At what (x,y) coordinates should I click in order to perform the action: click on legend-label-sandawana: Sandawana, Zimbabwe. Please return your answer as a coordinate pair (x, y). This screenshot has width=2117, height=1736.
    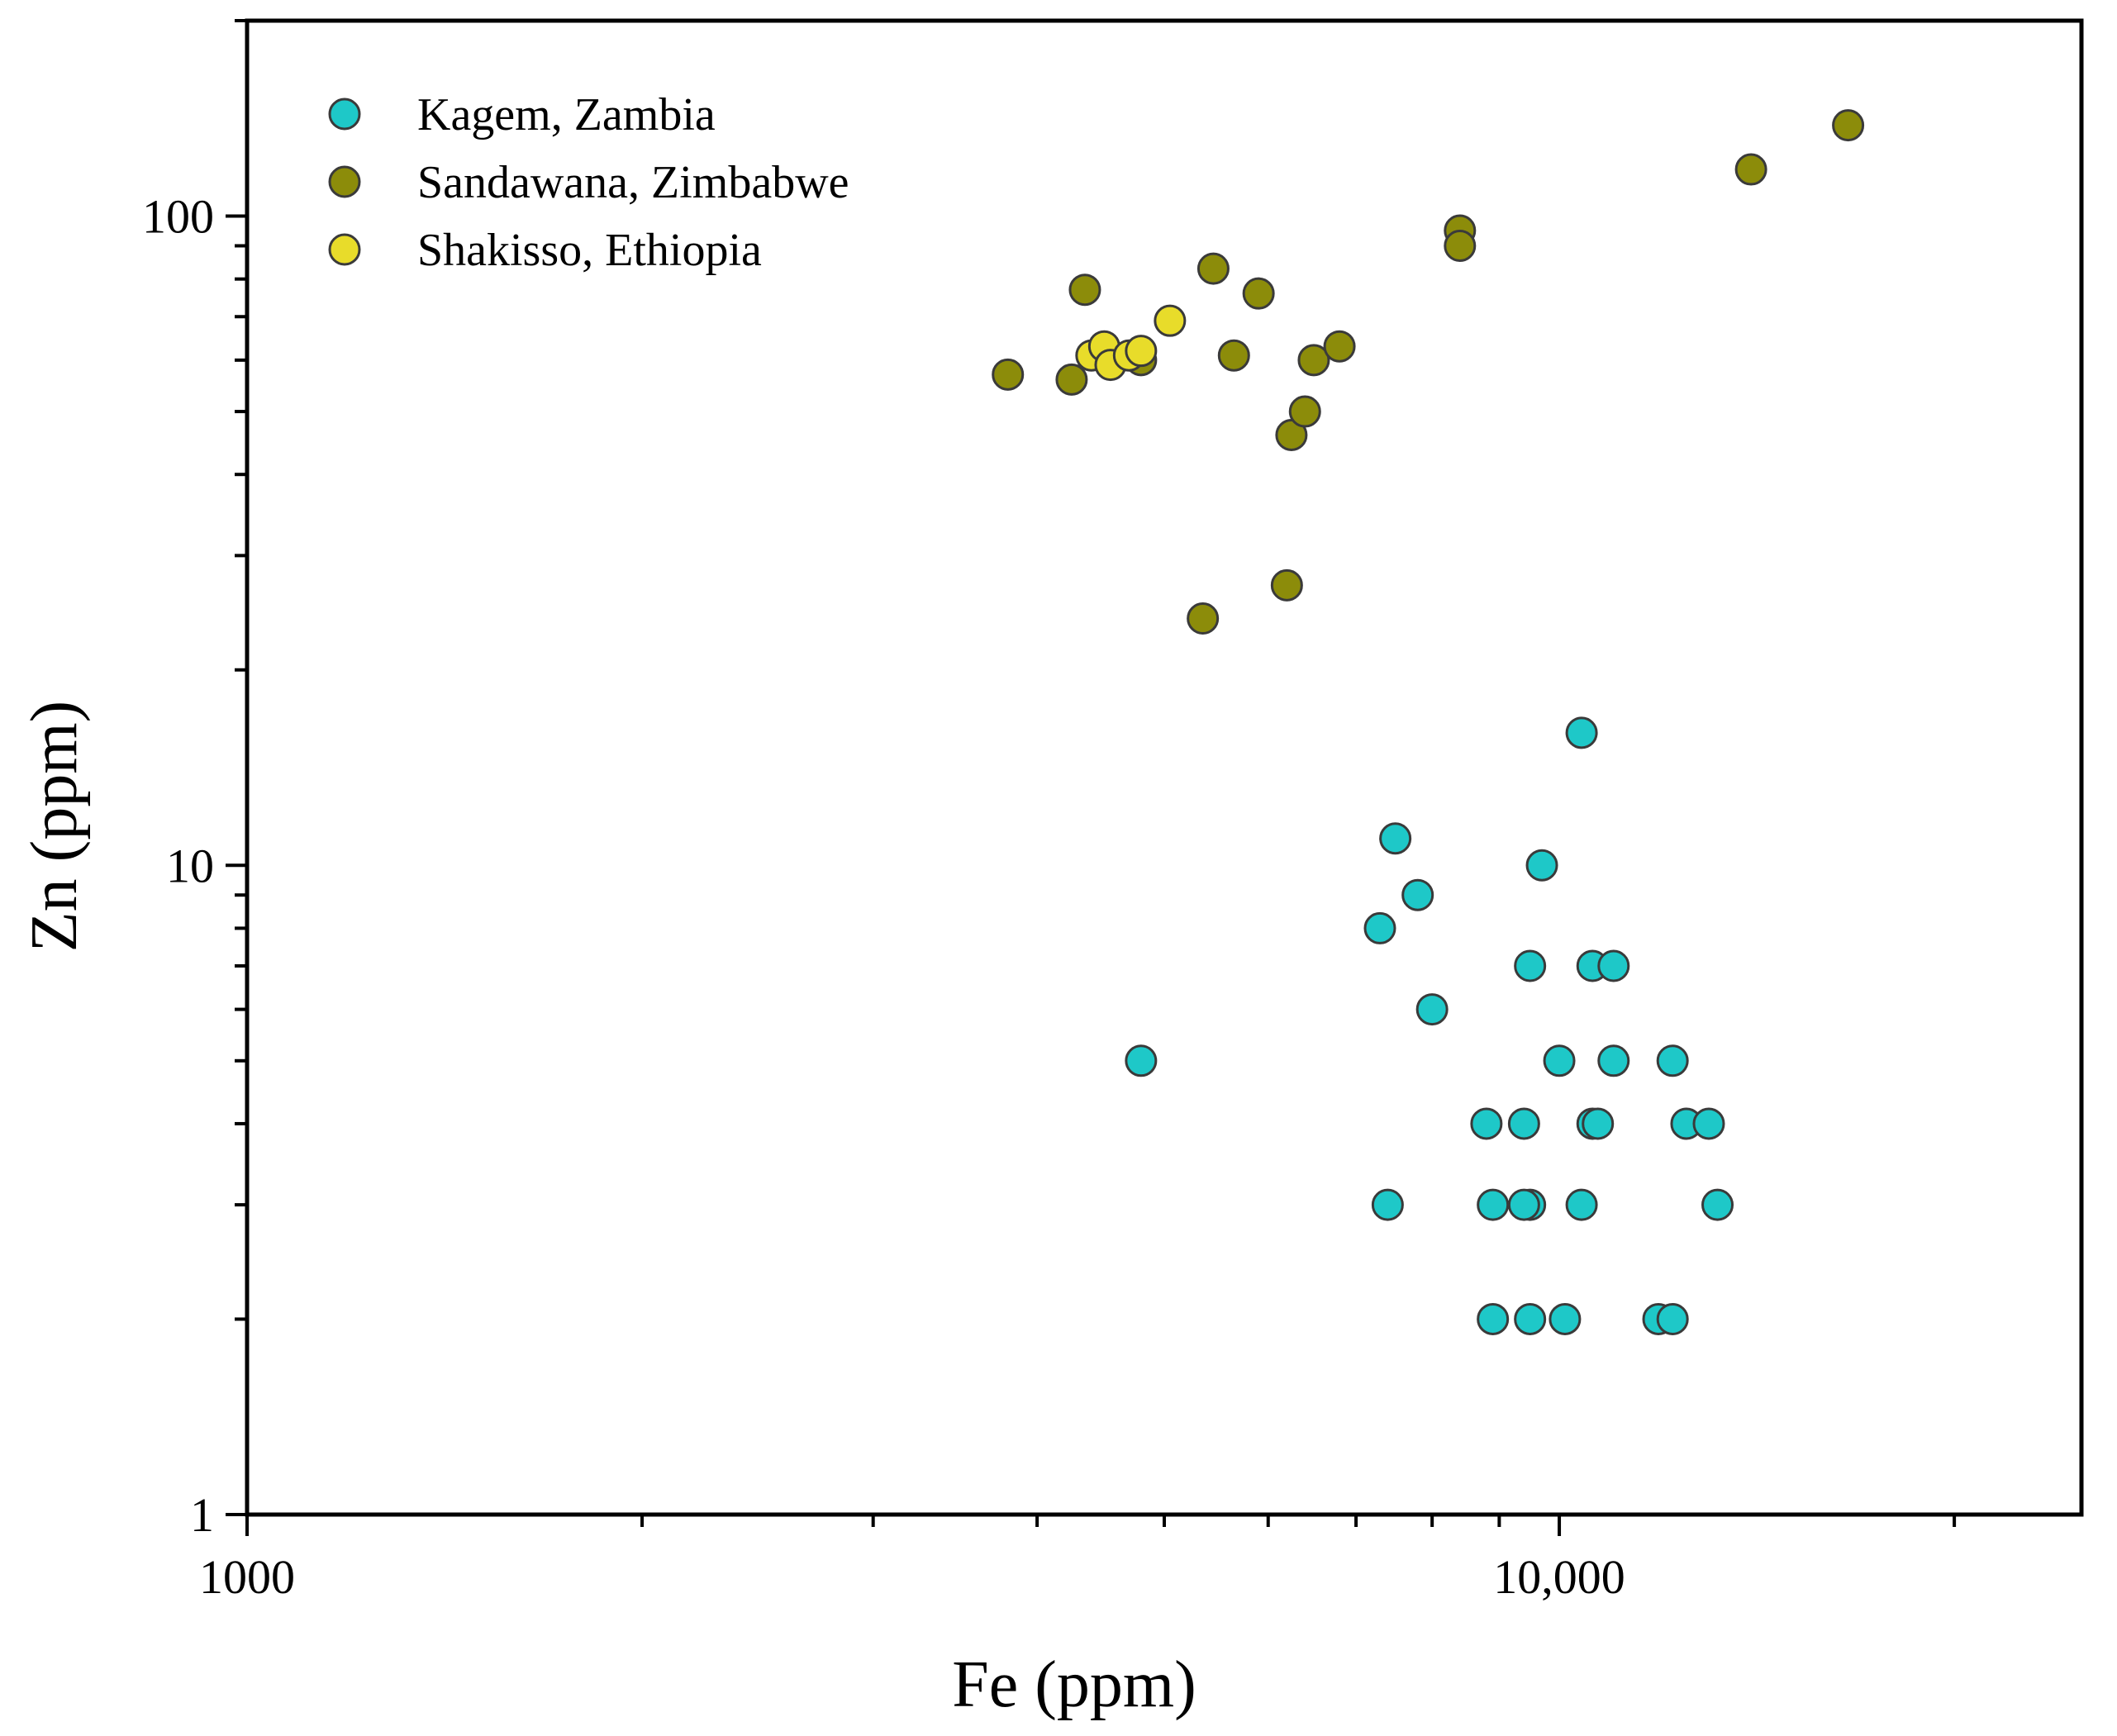
    Looking at the image, I should click on (633, 182).